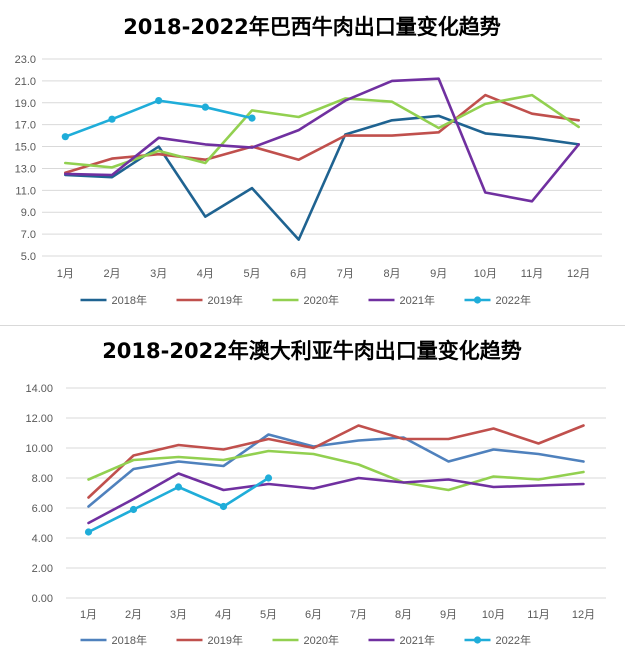  I want to click on y-tick-label: 4.00, so click(42, 539).